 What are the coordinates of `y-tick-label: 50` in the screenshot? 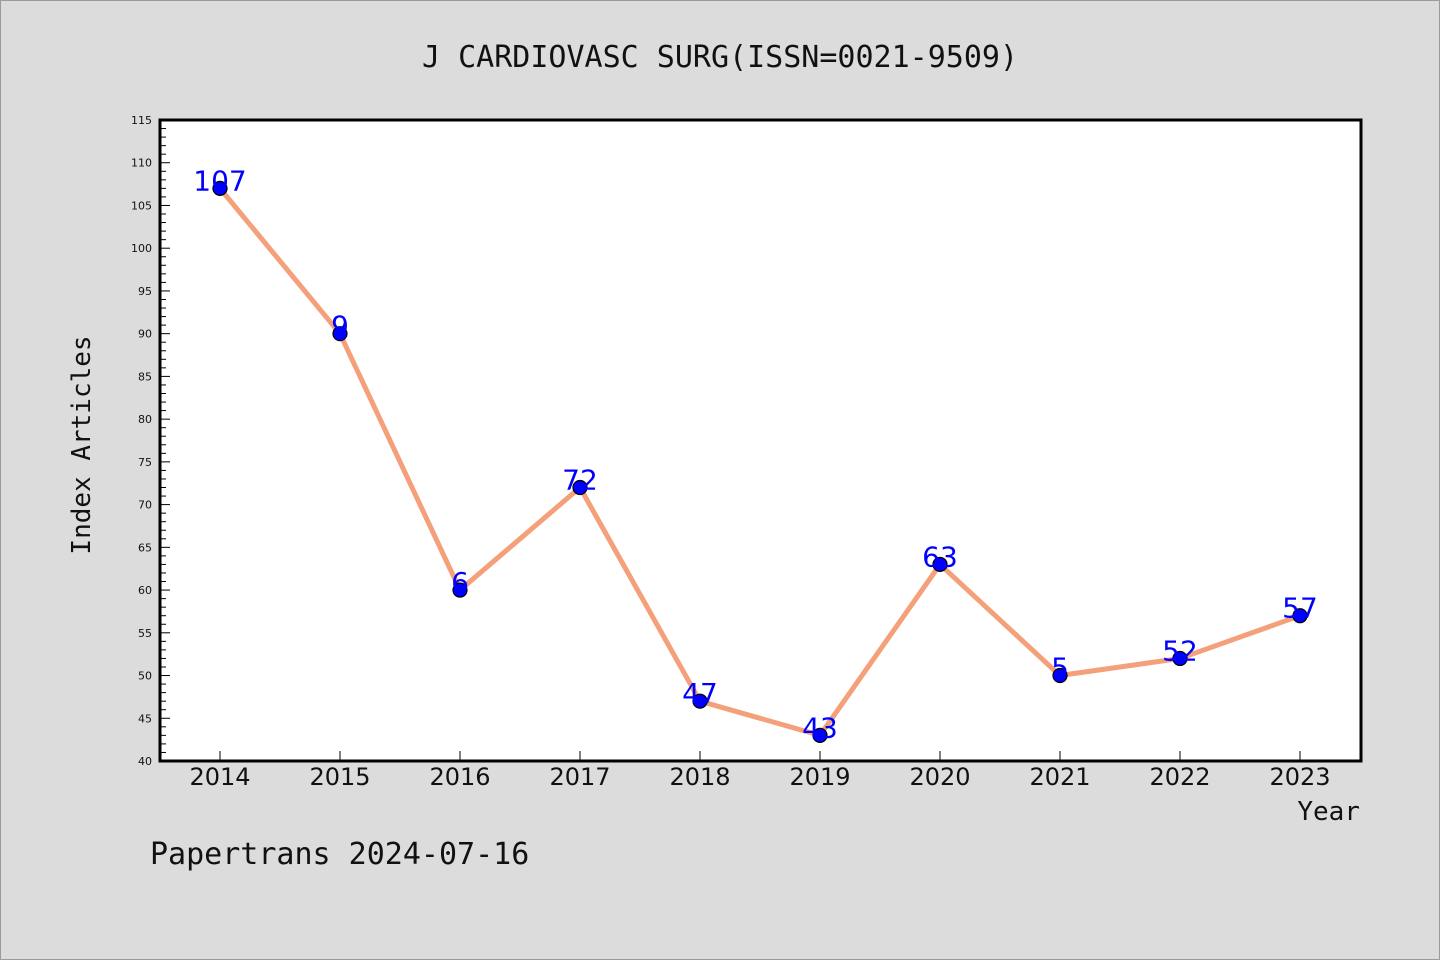 It's located at (145, 676).